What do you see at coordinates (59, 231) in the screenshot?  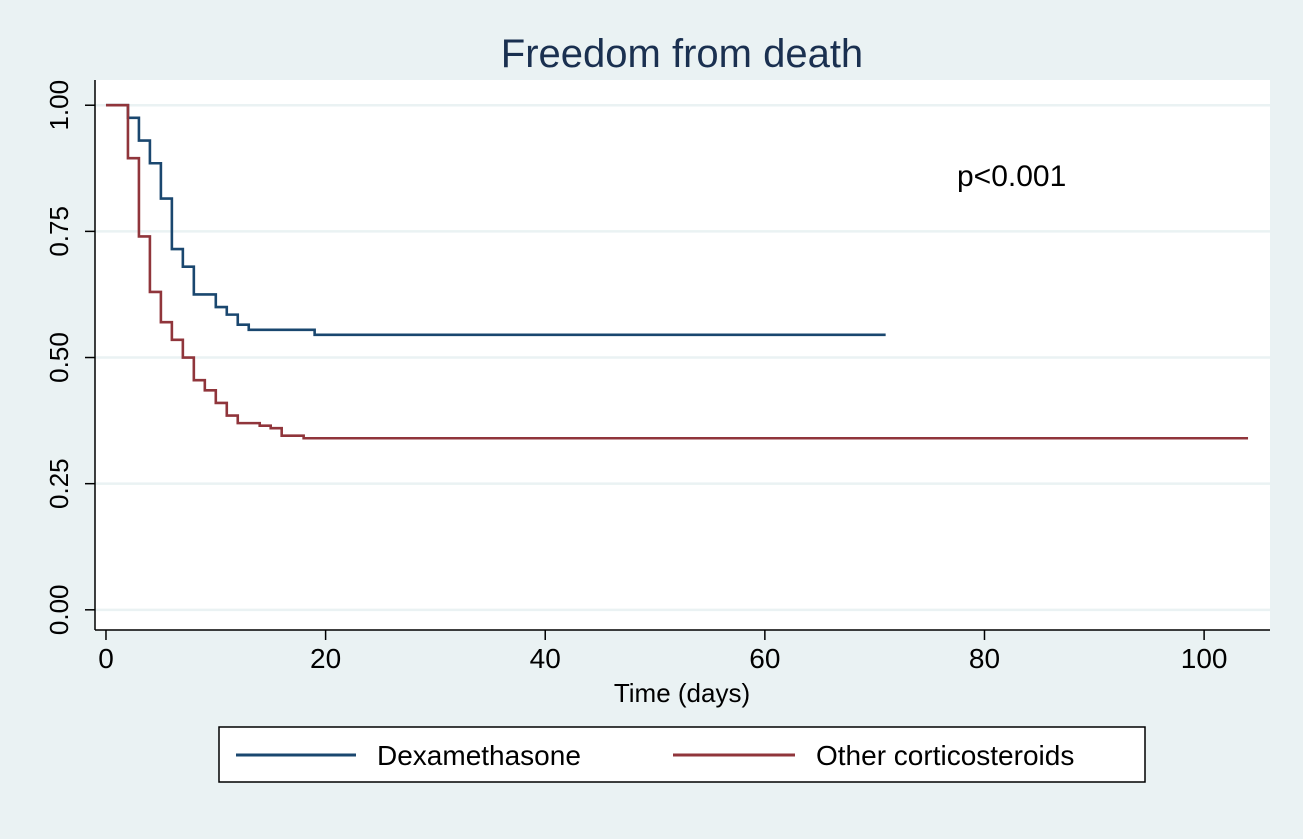 I see `y-tick-label: 0.75` at bounding box center [59, 231].